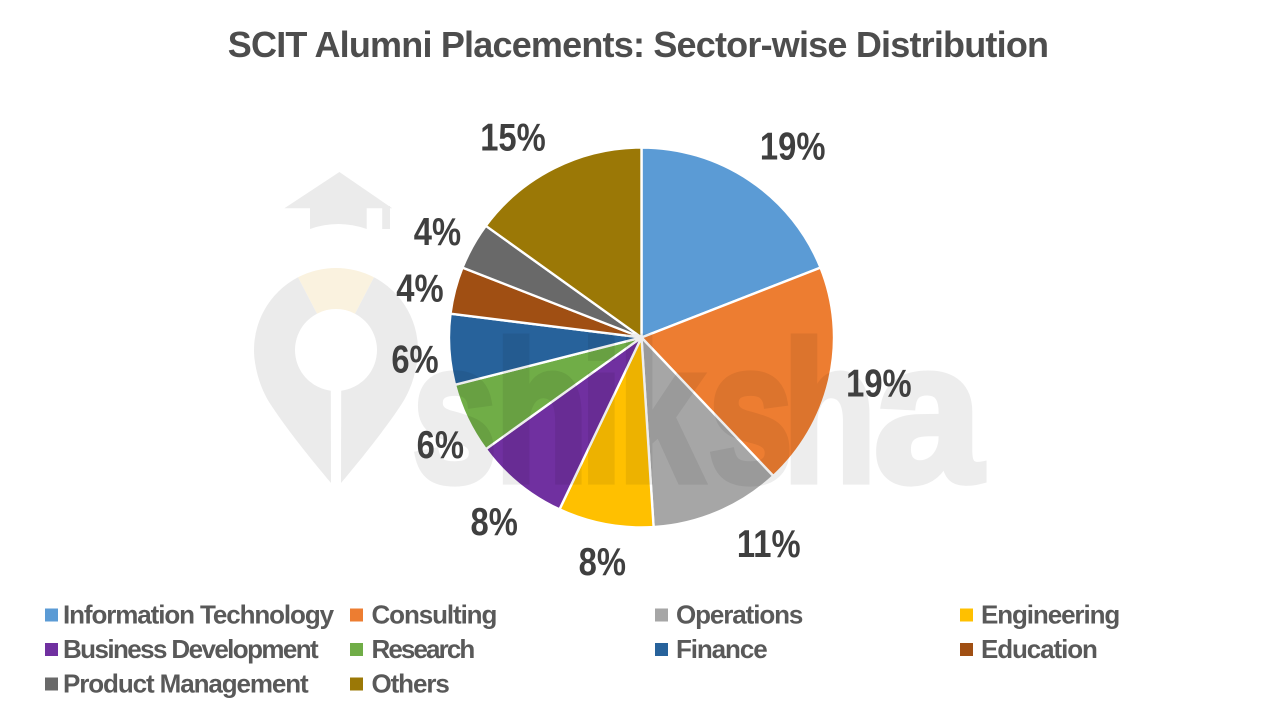 This screenshot has height=720, width=1280. I want to click on svg-text: Education, so click(1039, 649).